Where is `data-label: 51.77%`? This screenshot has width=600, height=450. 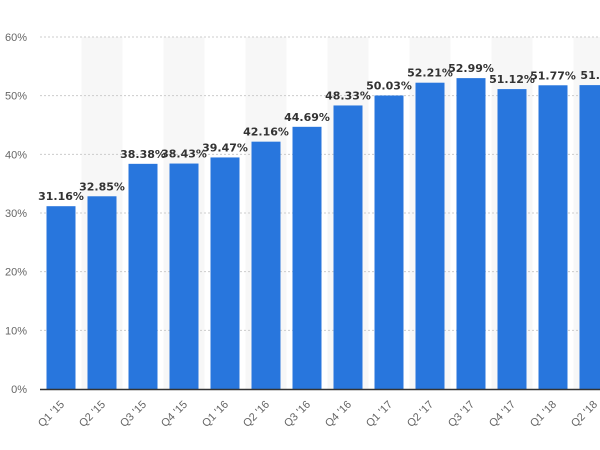
data-label: 51.77% is located at coordinates (553, 75).